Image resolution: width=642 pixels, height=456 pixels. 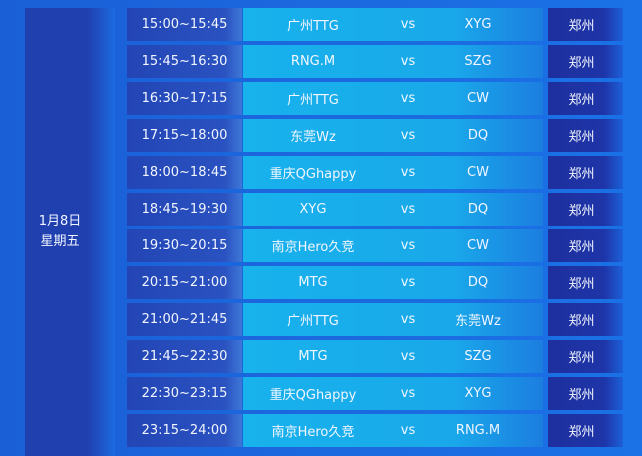 What do you see at coordinates (184, 172) in the screenshot?
I see `match-time: 18:00~18:45` at bounding box center [184, 172].